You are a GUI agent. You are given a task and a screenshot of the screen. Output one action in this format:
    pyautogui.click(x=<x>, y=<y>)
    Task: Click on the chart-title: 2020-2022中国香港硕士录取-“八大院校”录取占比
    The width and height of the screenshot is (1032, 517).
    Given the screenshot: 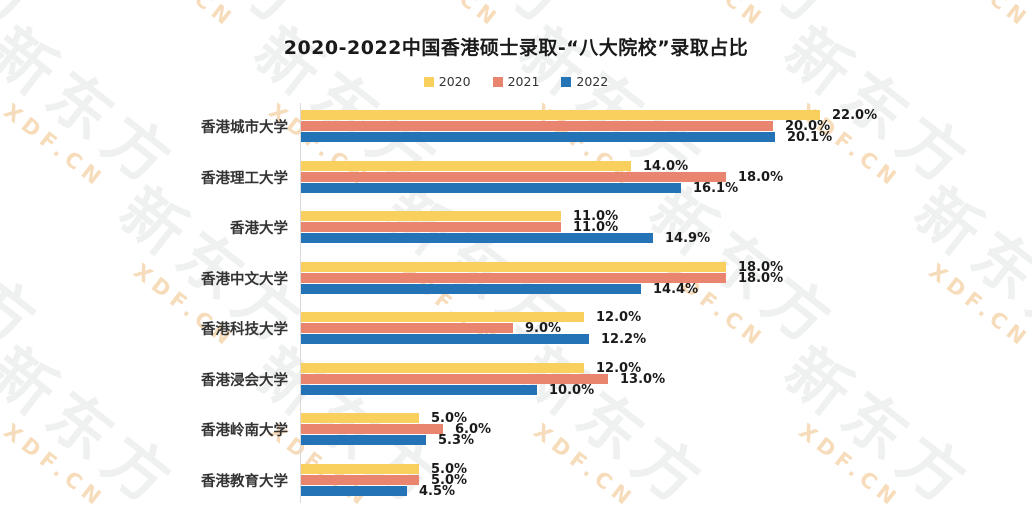 What is the action you would take?
    pyautogui.click(x=516, y=48)
    